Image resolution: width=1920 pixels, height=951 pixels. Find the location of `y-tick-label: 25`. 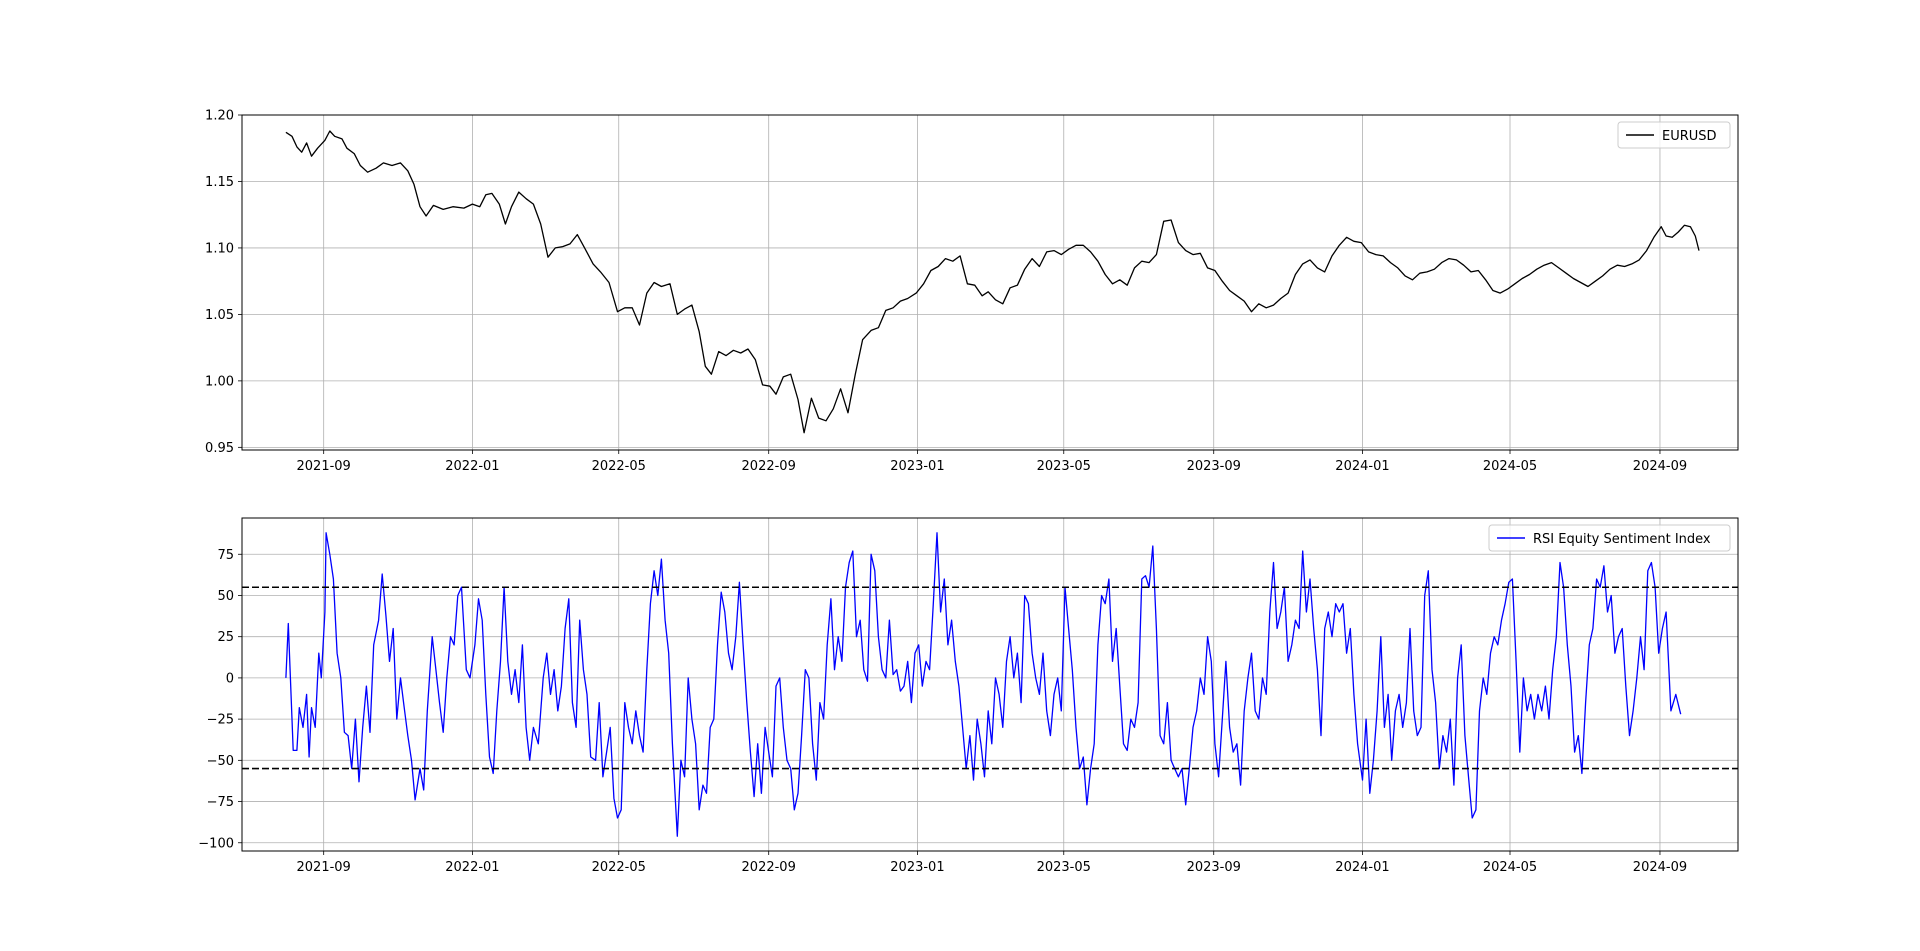

y-tick-label: 25 is located at coordinates (225, 637).